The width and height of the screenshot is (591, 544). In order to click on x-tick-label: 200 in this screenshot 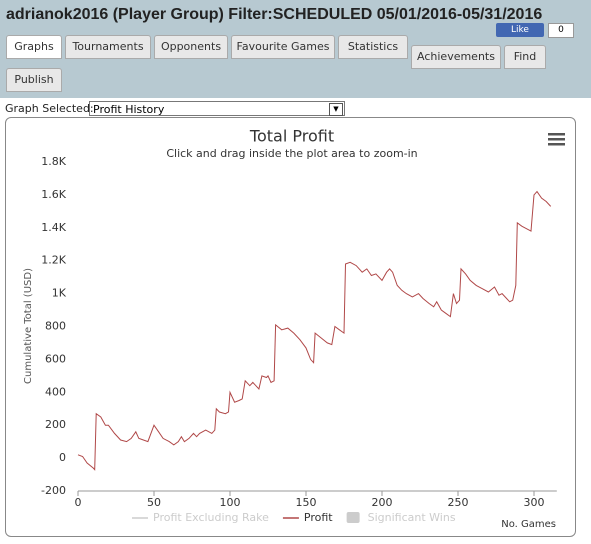, I will do `click(382, 502)`.